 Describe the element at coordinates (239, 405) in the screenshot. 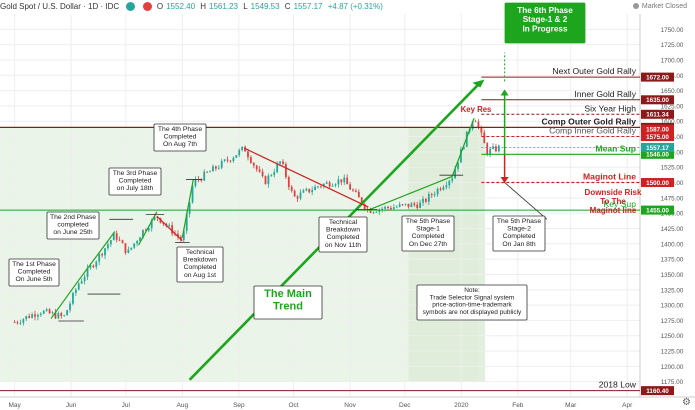

I see `time-tick-label: Sep` at that location.